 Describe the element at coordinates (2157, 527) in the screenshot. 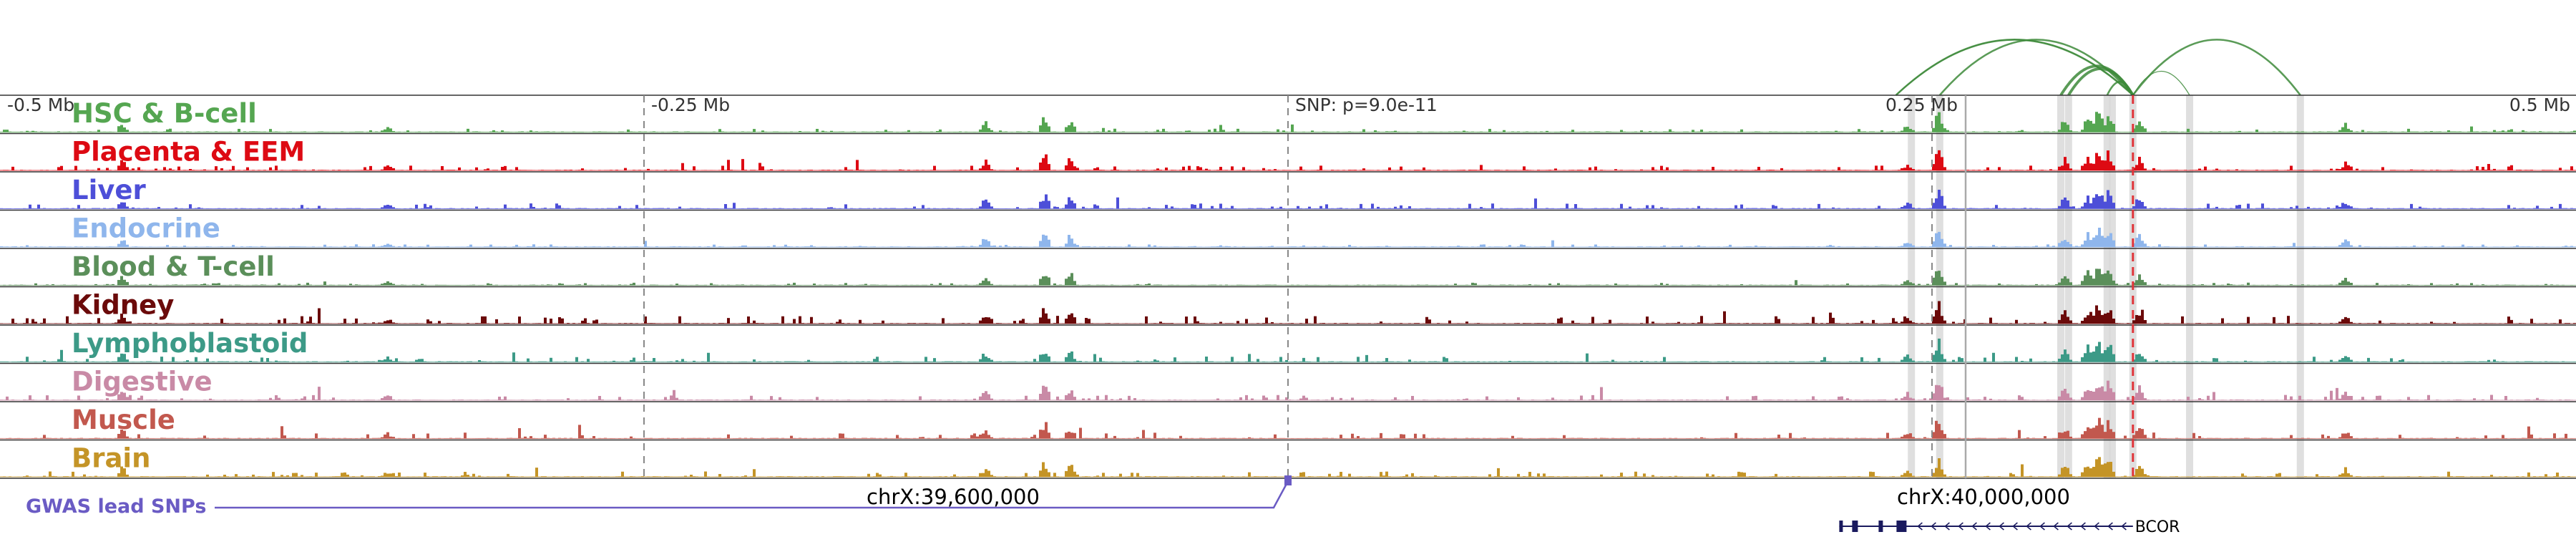

I see `gene-name-label: BCOR` at that location.